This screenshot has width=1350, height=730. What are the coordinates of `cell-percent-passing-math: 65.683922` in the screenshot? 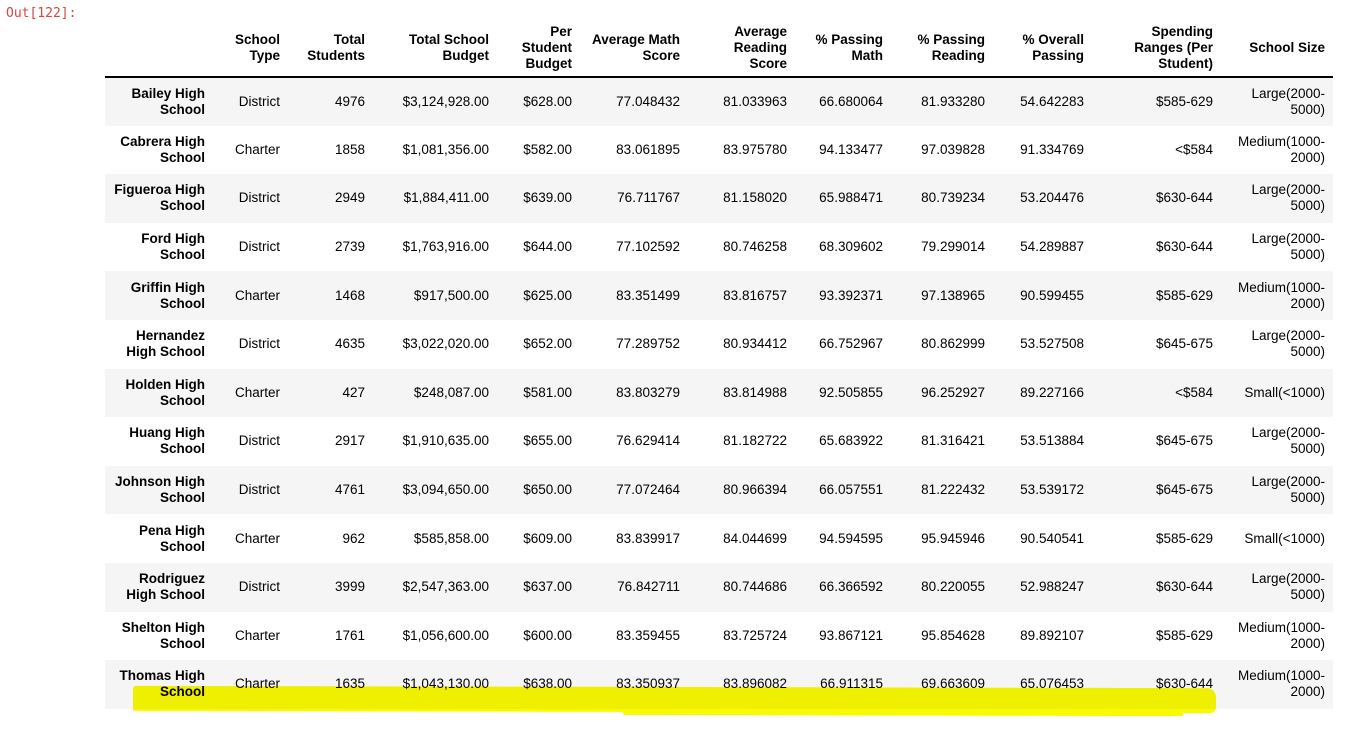 It's located at (851, 441).